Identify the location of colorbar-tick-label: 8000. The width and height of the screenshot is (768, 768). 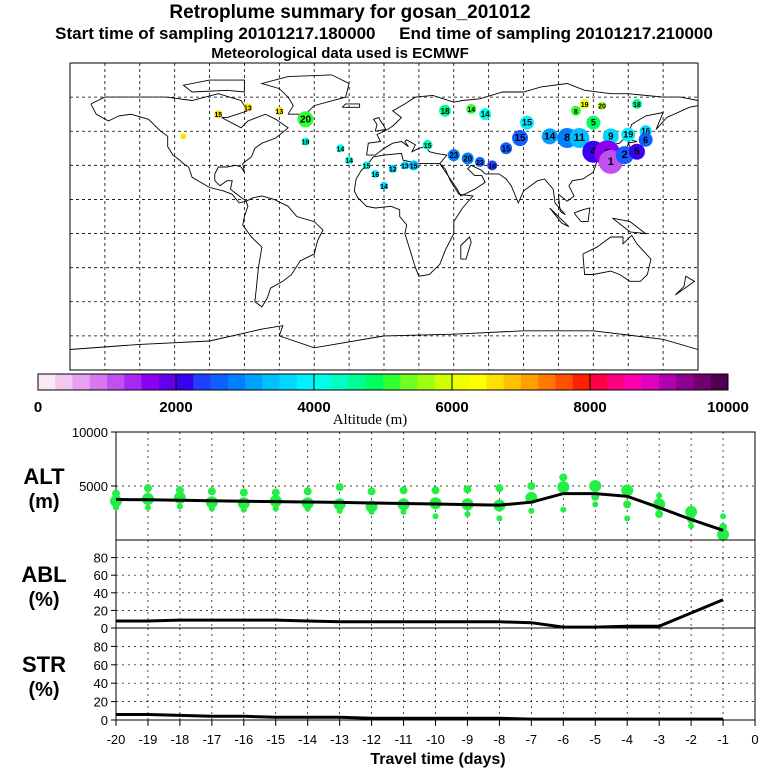
(589, 407).